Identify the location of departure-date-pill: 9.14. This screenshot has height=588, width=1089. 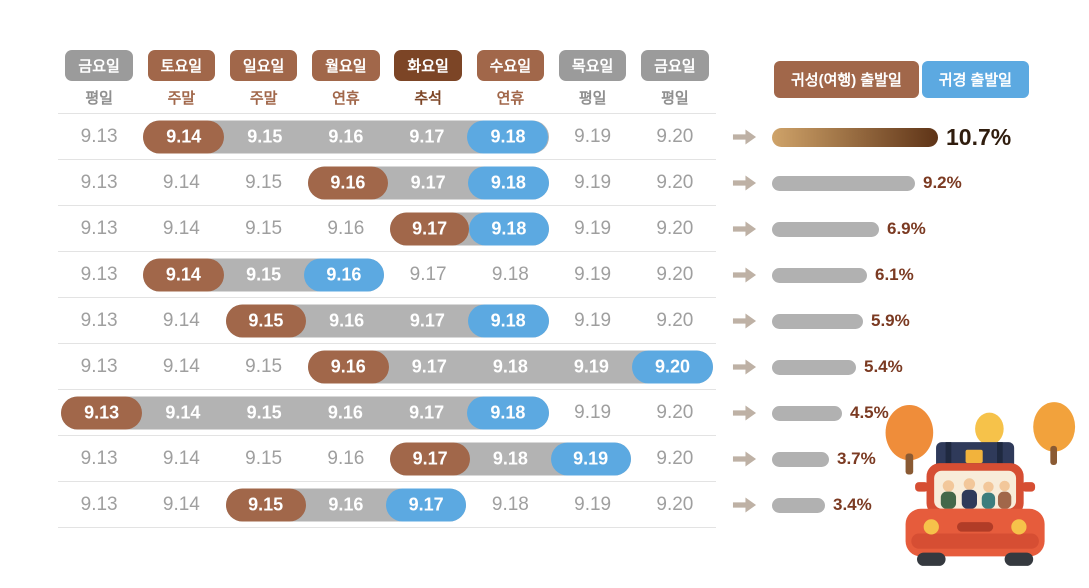
(183, 274).